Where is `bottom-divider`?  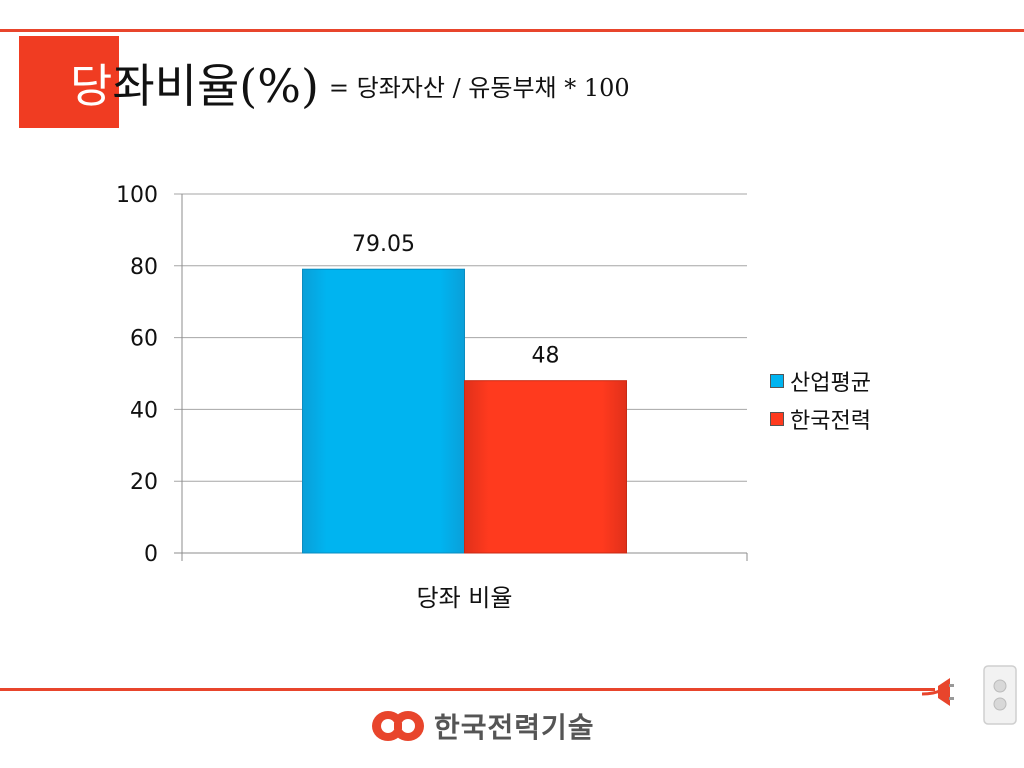
bottom-divider is located at coordinates (467, 689).